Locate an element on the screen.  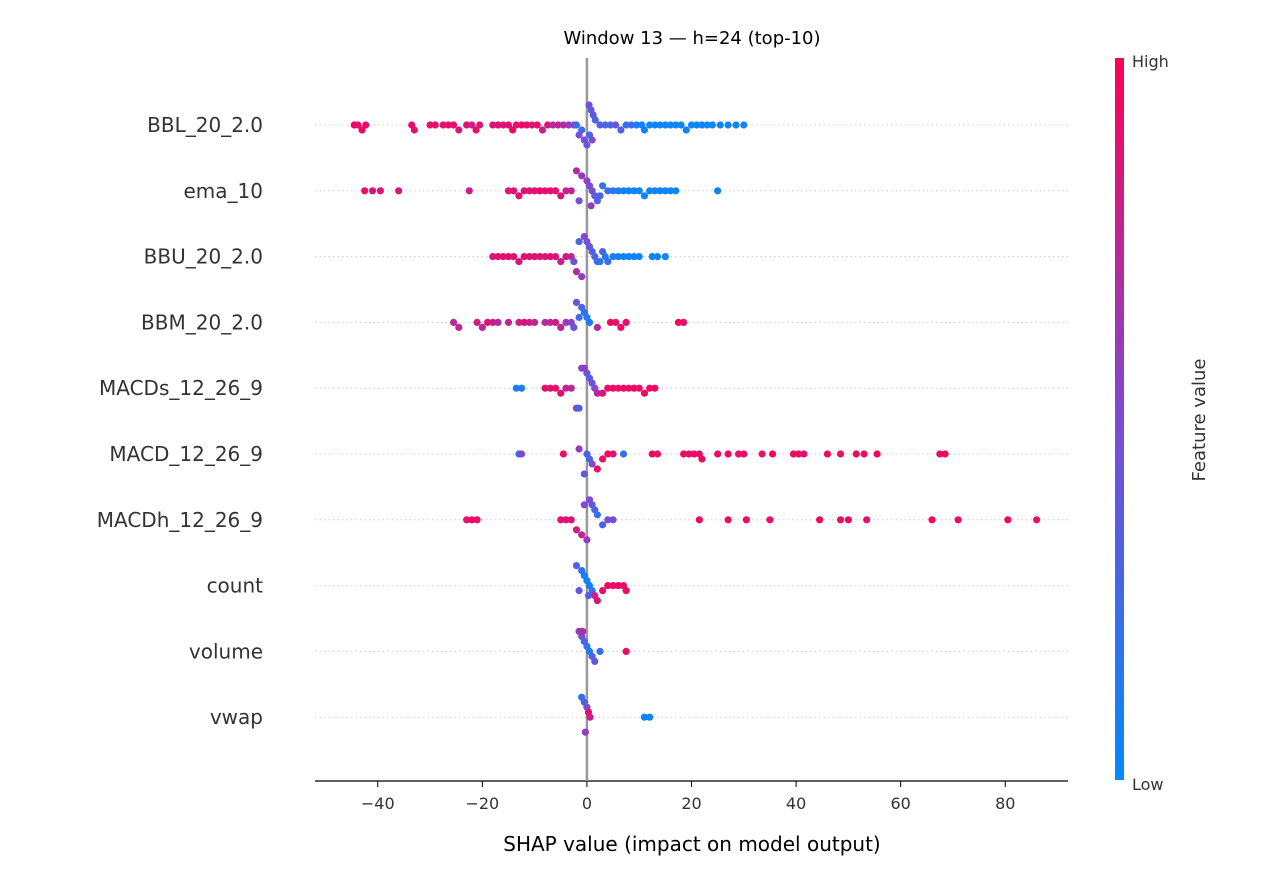
x-tick-label: −40 is located at coordinates (378, 803).